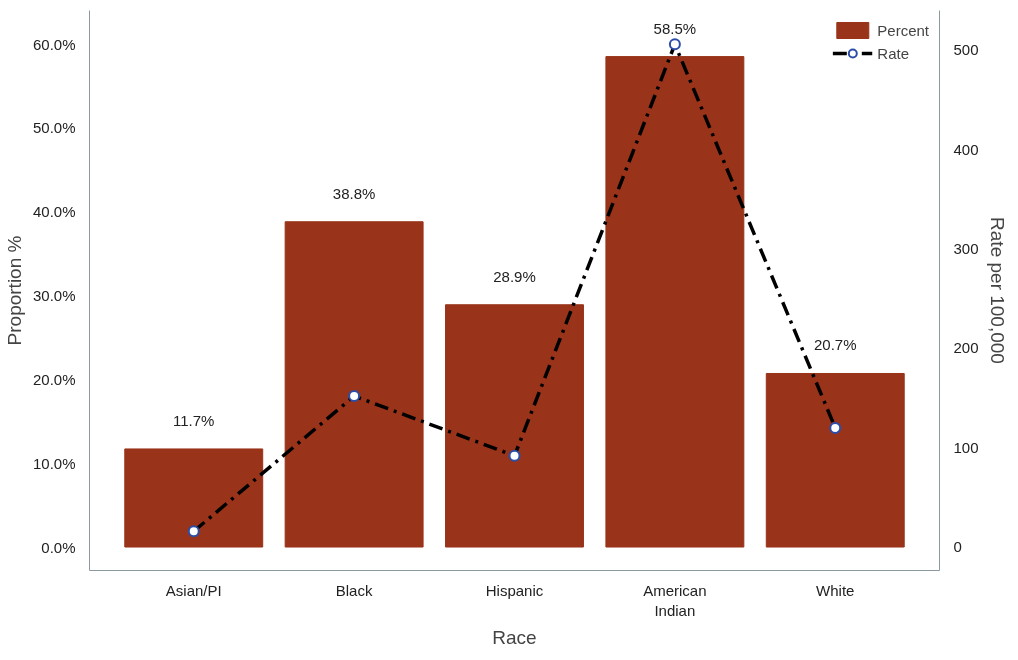  Describe the element at coordinates (54, 128) in the screenshot. I see `y-tick-label: 50.0%` at that location.